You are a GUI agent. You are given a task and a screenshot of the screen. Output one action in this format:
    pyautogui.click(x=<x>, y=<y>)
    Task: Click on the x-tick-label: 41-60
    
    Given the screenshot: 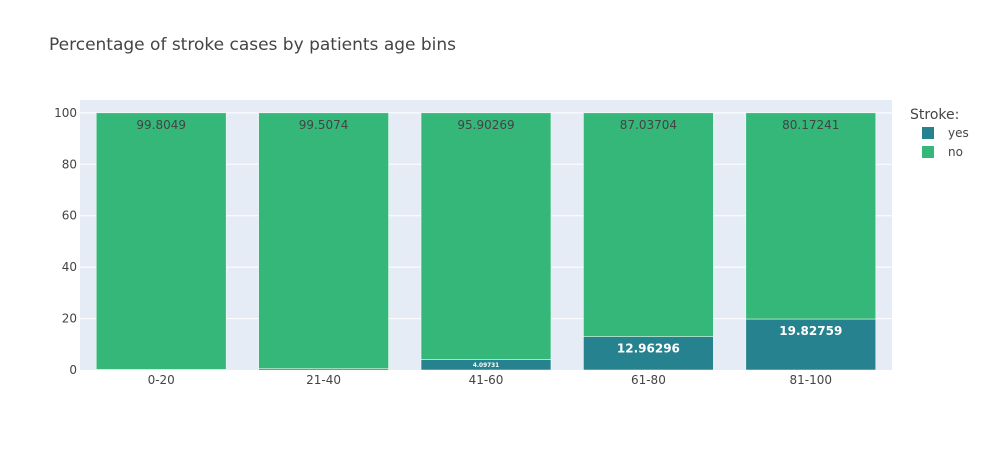 What is the action you would take?
    pyautogui.click(x=486, y=380)
    